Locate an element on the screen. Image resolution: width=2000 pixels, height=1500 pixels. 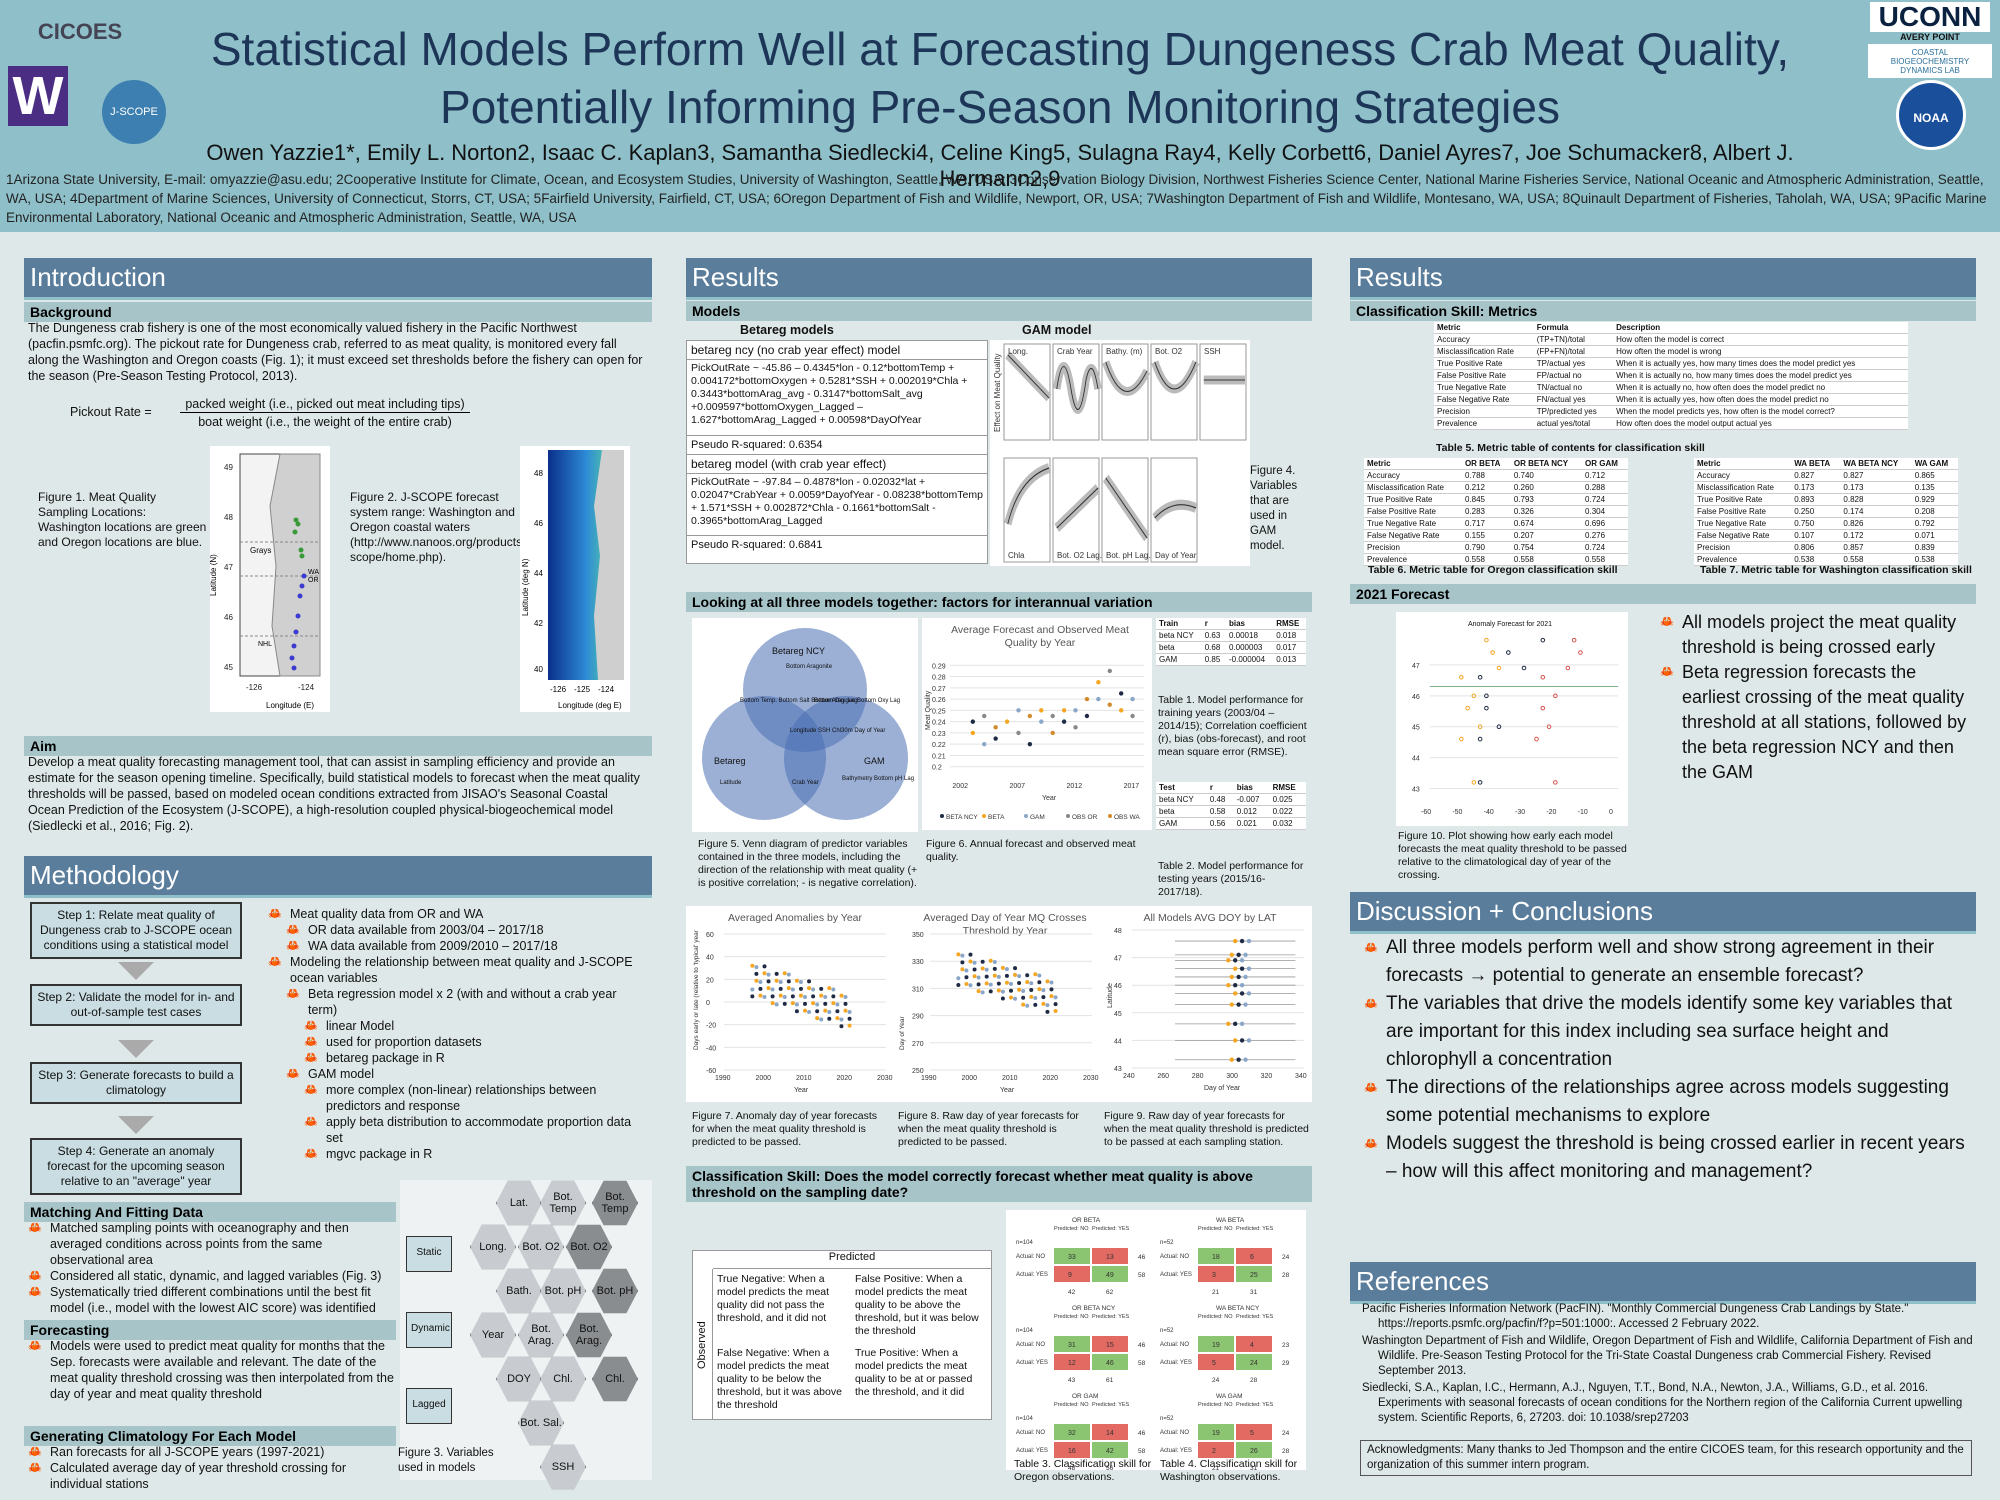
y-tick-label: 0.29 is located at coordinates (939, 666).